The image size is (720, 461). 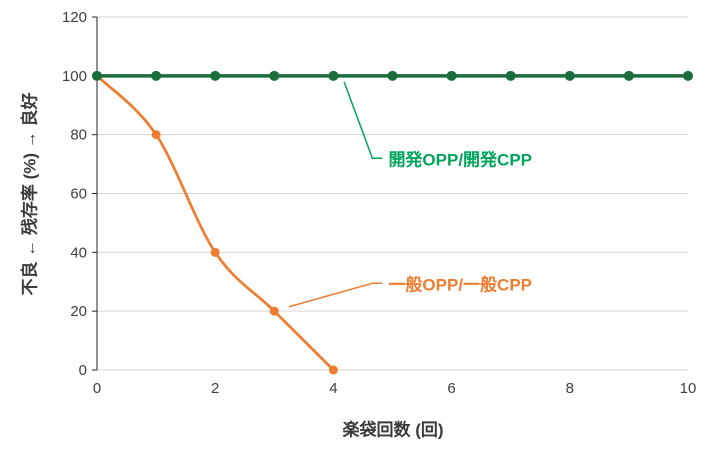 I want to click on y-tick-label: 60, so click(x=78, y=194).